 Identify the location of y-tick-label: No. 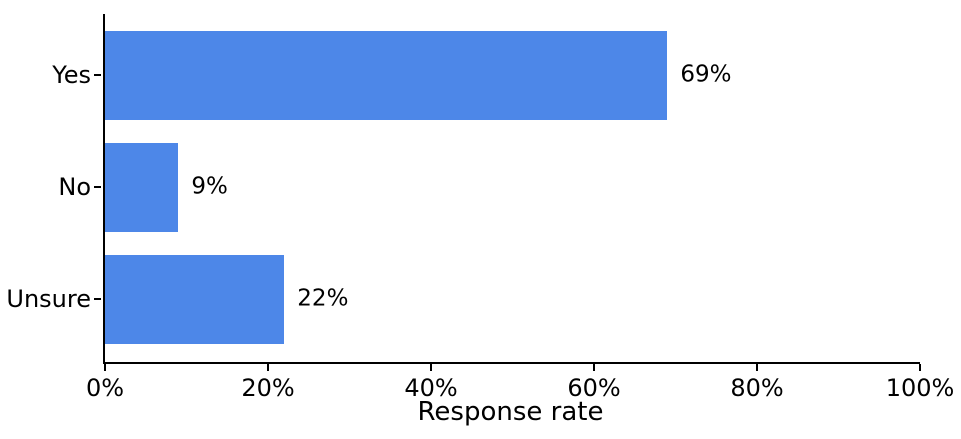
(74, 187).